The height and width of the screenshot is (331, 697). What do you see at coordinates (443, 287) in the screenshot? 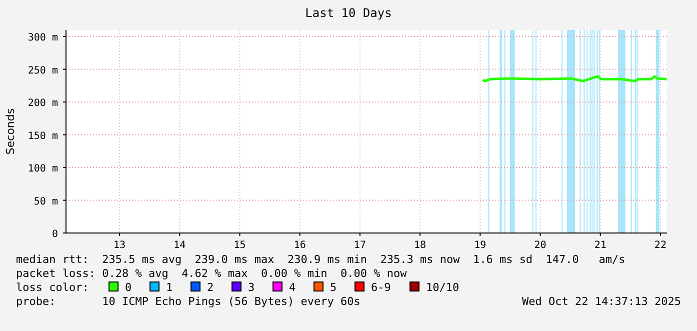
I see `legend-label: 10/10` at bounding box center [443, 287].